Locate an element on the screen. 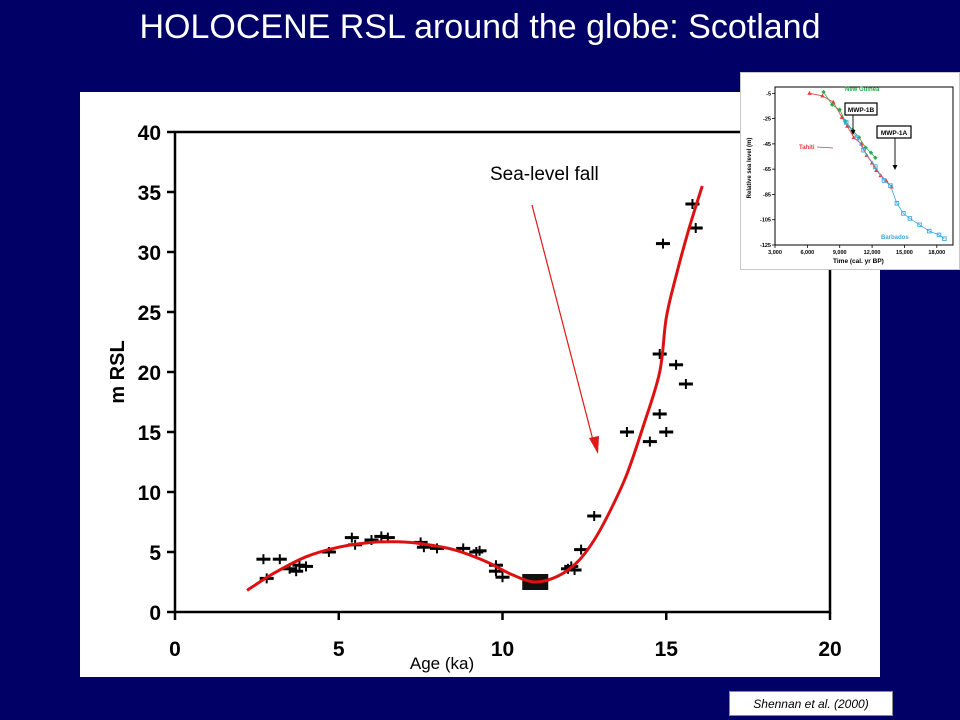 This screenshot has width=960, height=720. inset-y-tick-label: -85 is located at coordinates (767, 195).